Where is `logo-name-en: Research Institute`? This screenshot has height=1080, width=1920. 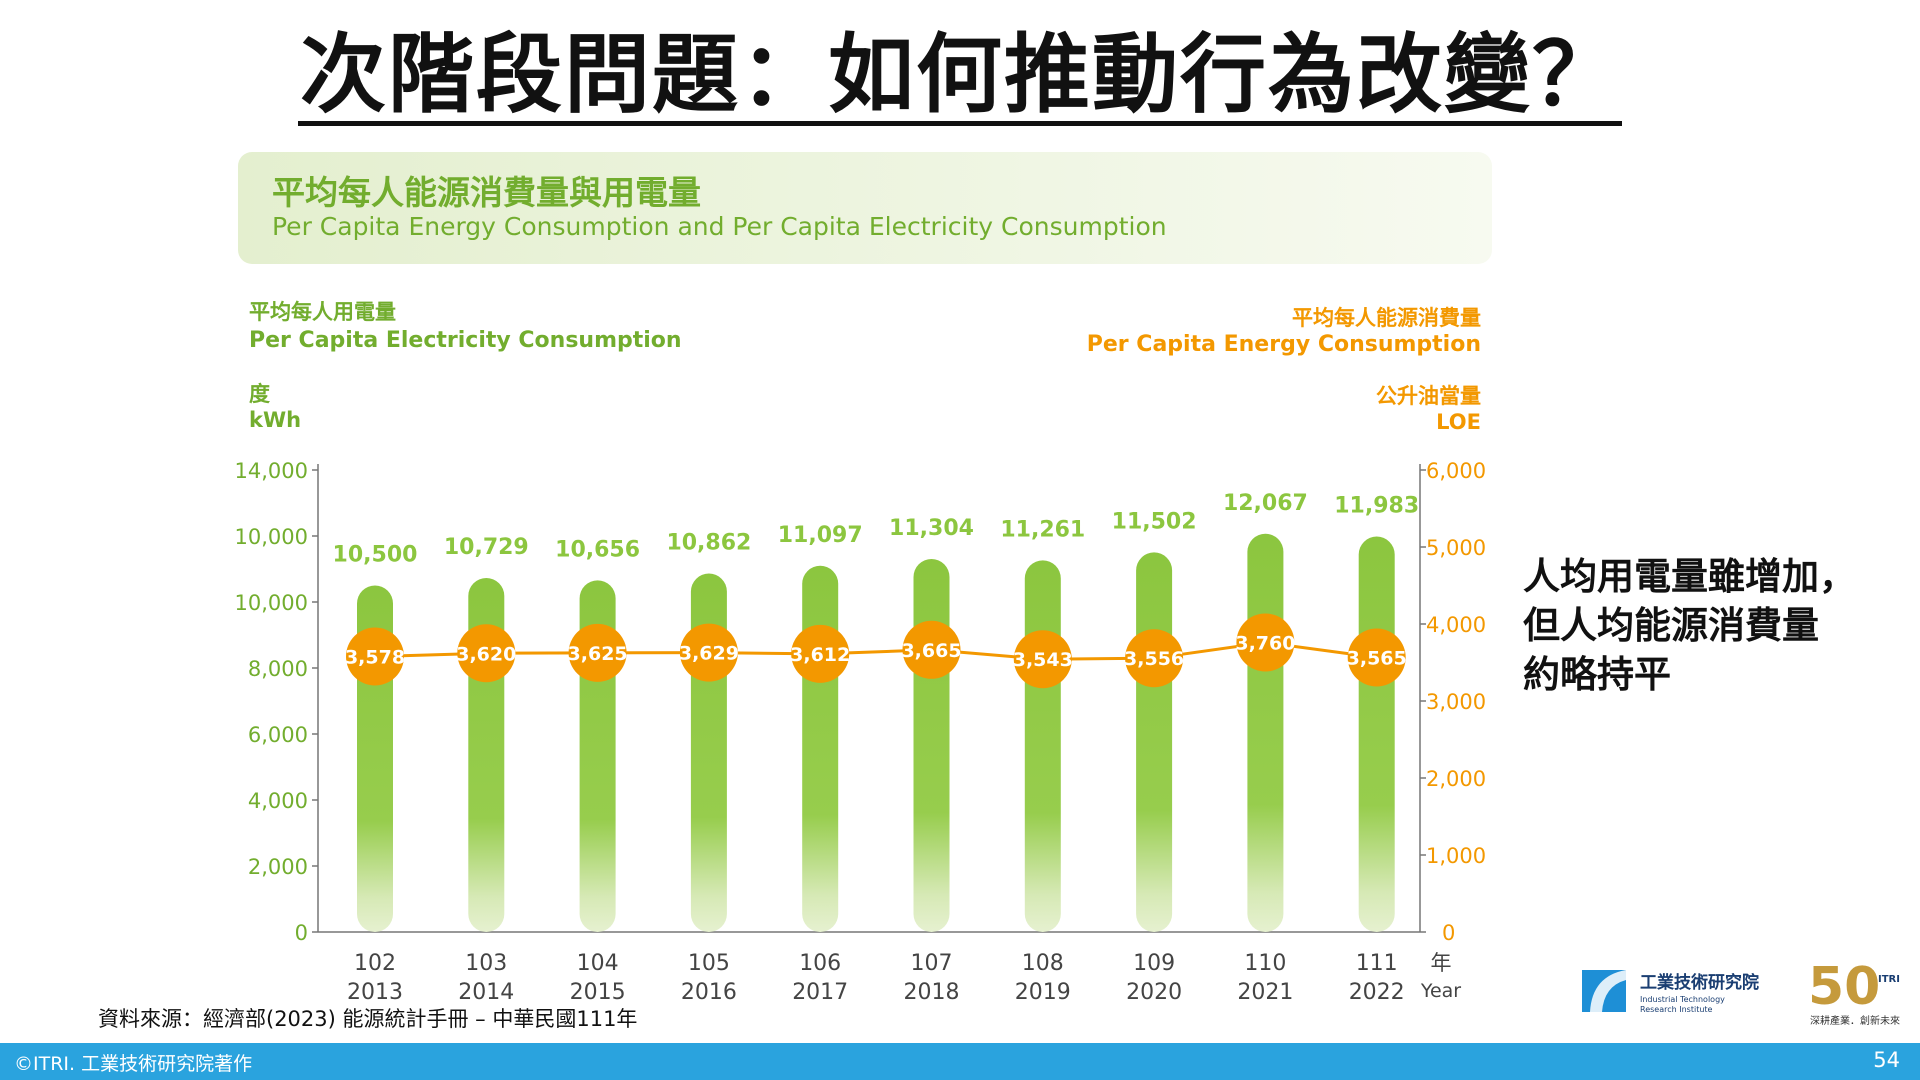
logo-name-en: Research Institute is located at coordinates (1676, 1009).